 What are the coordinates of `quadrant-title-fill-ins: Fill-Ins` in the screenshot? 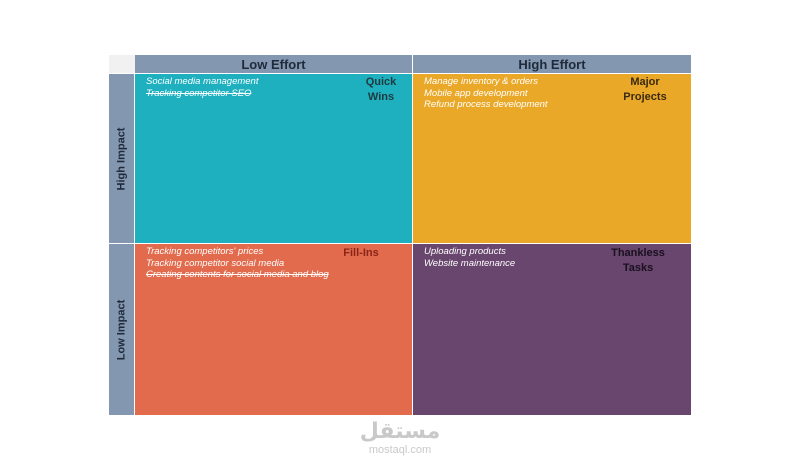 It's located at (361, 253).